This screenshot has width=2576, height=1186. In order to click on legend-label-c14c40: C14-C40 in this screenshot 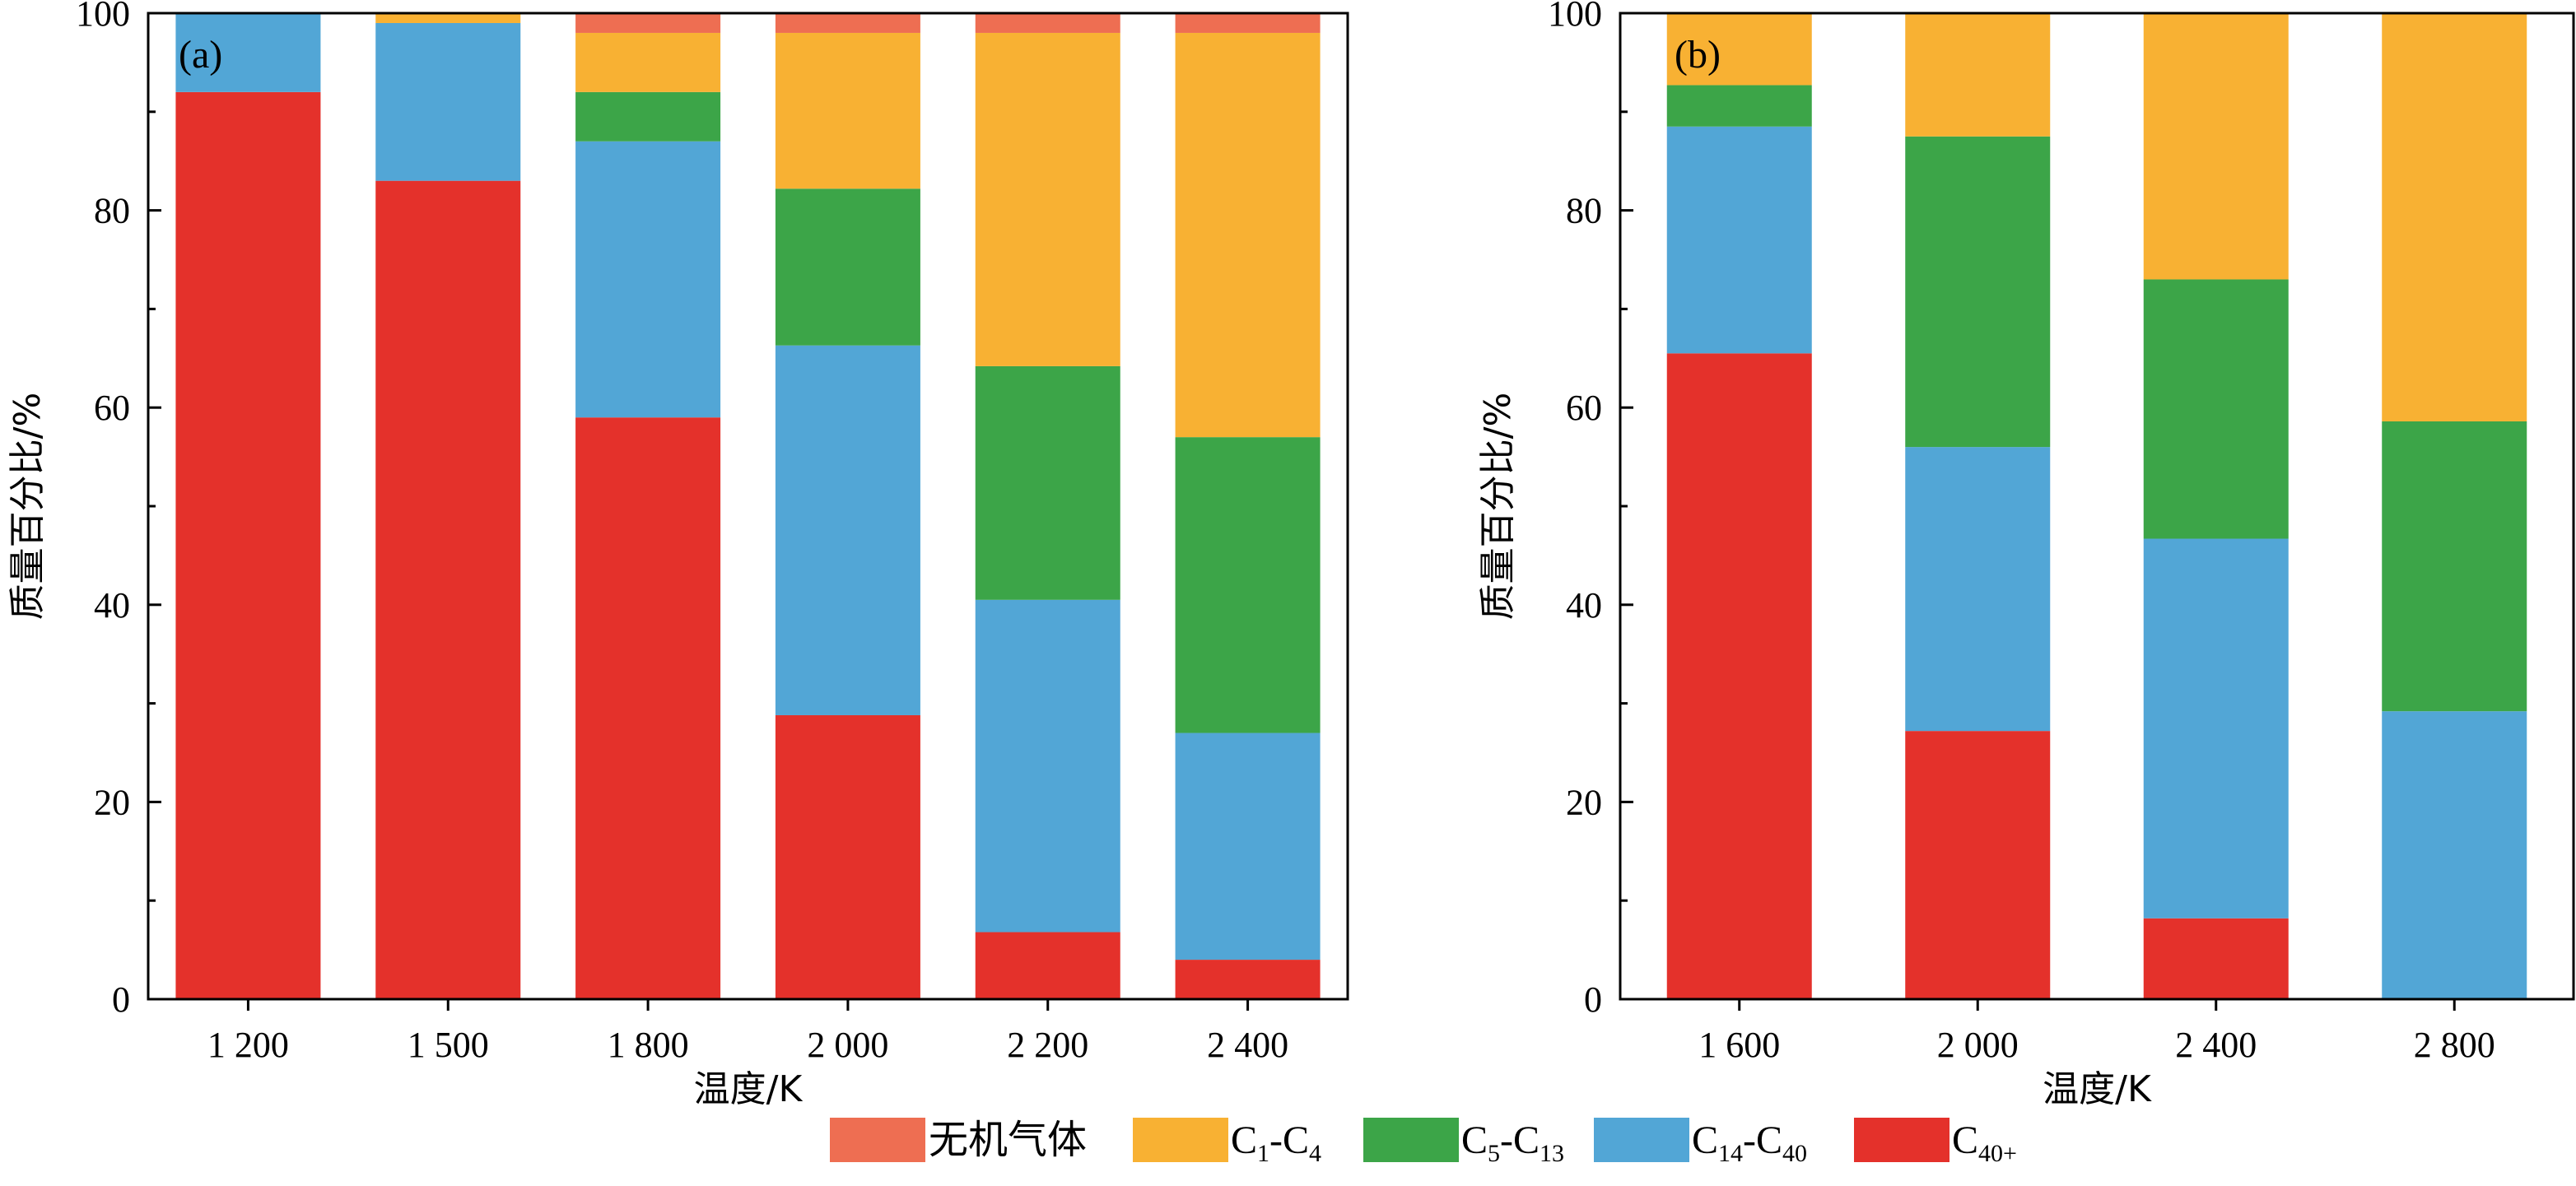, I will do `click(1749, 1143)`.